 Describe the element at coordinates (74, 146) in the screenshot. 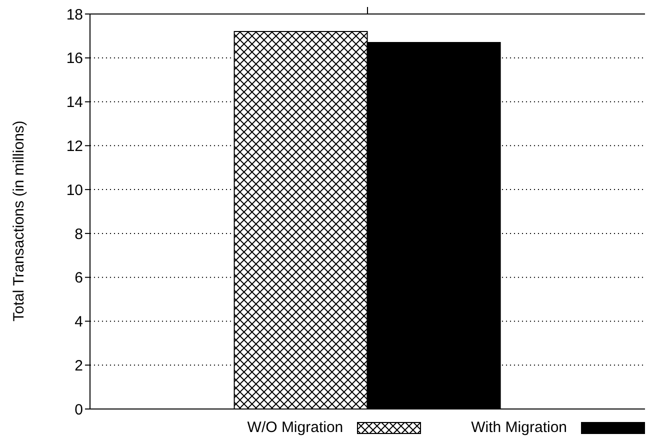

I see `y-tick-label: 12` at that location.